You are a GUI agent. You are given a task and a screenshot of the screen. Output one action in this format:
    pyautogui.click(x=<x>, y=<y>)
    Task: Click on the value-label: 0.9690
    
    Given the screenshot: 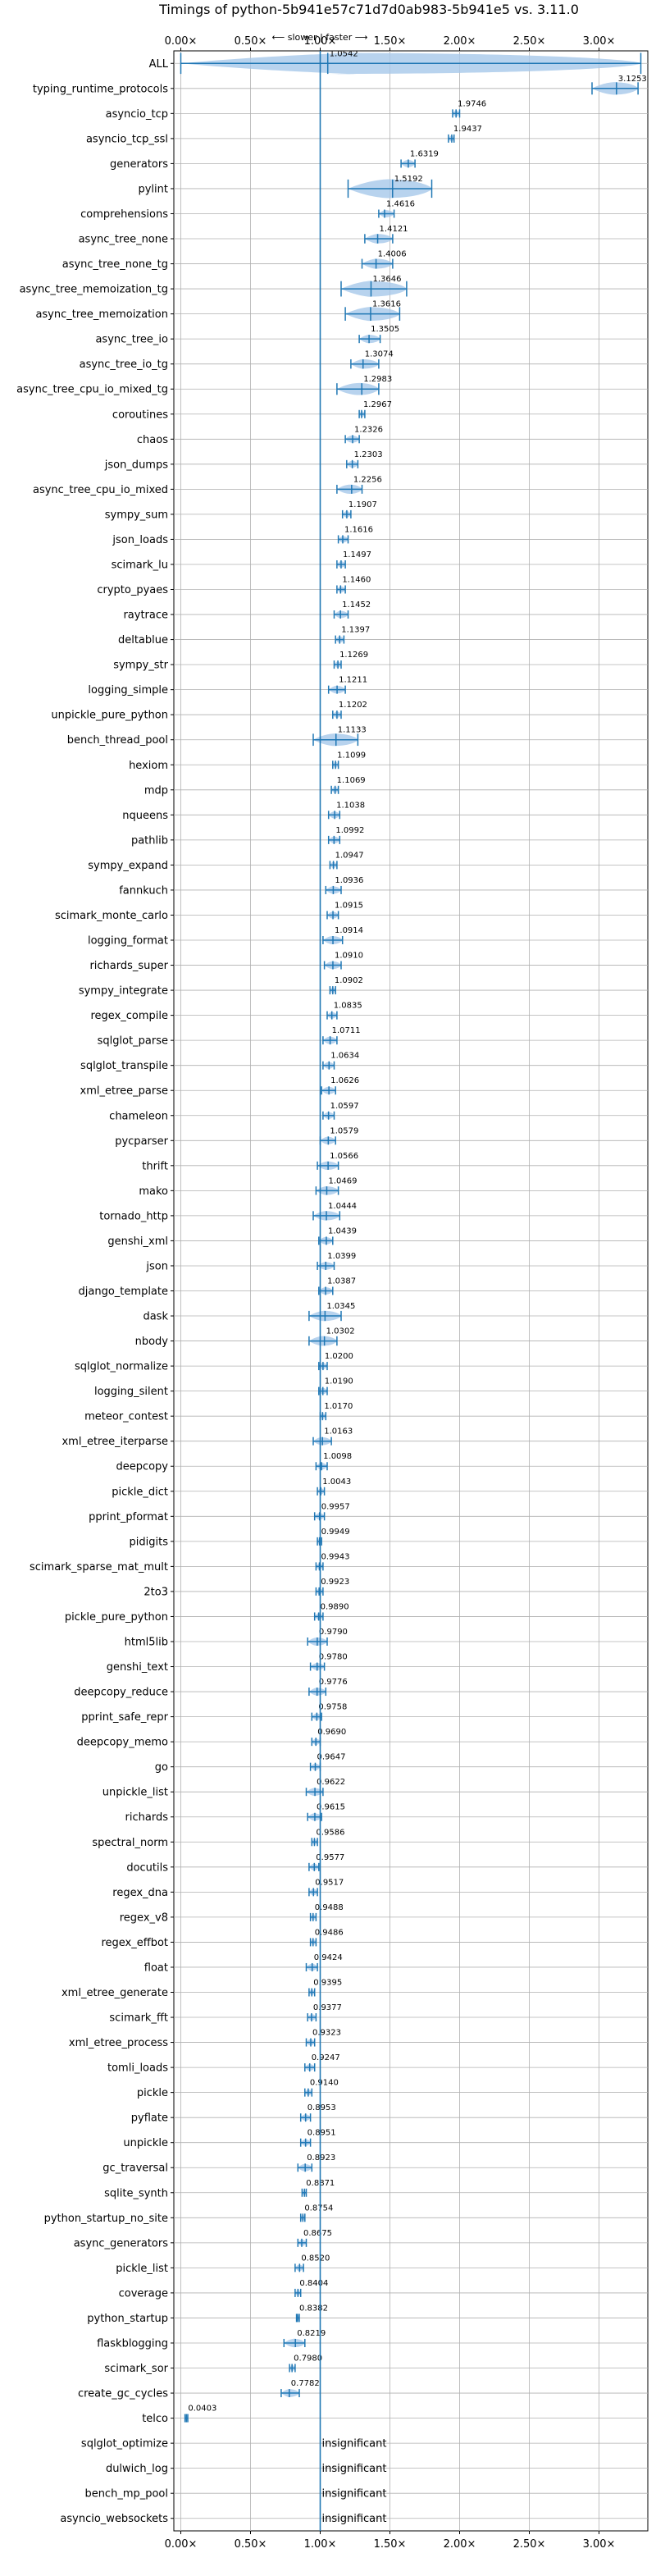 What is the action you would take?
    pyautogui.click(x=331, y=1732)
    